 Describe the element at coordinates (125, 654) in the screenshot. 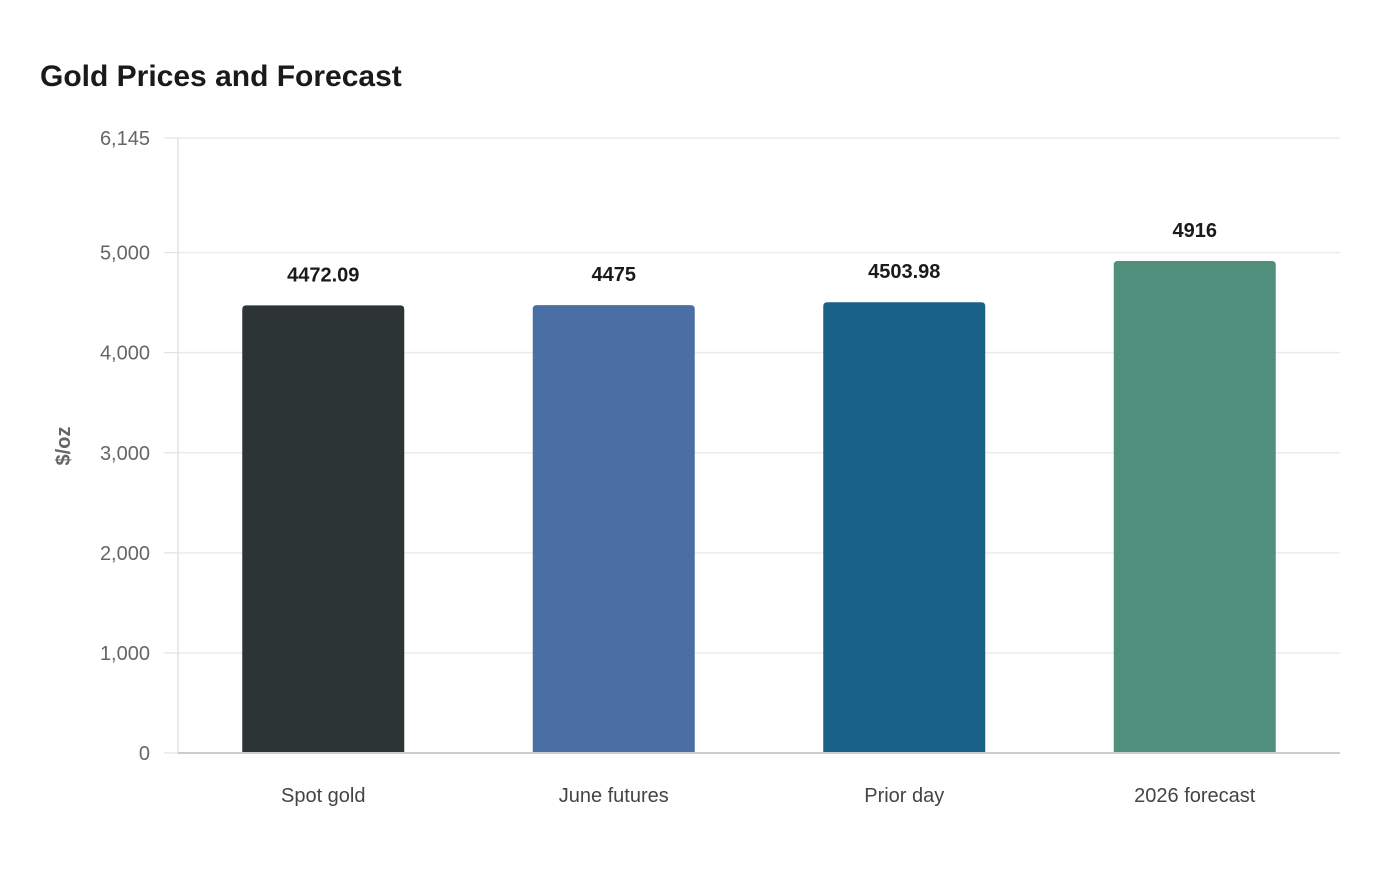

I see `y-tick-label: 1,000` at that location.